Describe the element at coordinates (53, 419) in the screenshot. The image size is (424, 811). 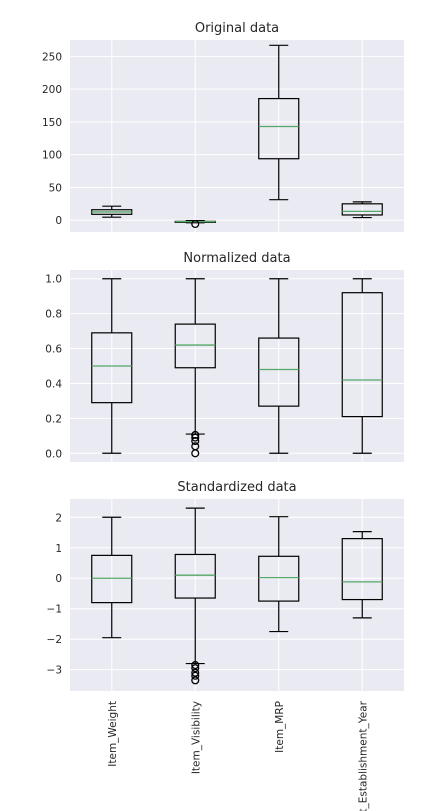
I see `y-tick-label: 0.2` at that location.